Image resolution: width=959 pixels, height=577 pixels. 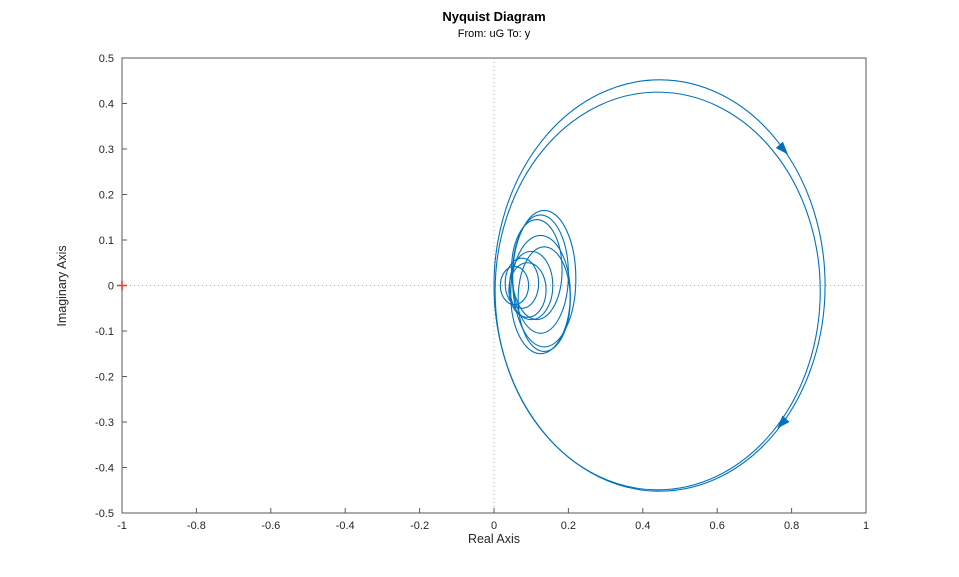 I want to click on x-tick-label: 0.6, so click(x=717, y=526).